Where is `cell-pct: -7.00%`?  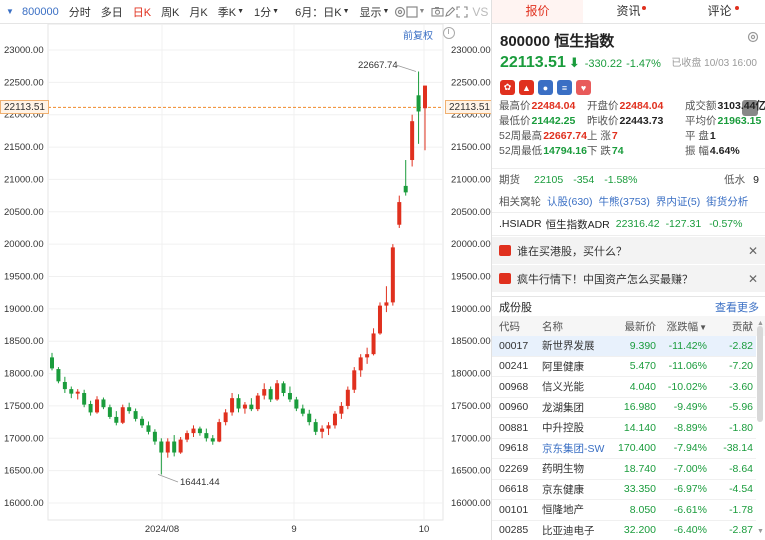 cell-pct: -7.00% is located at coordinates (690, 468).